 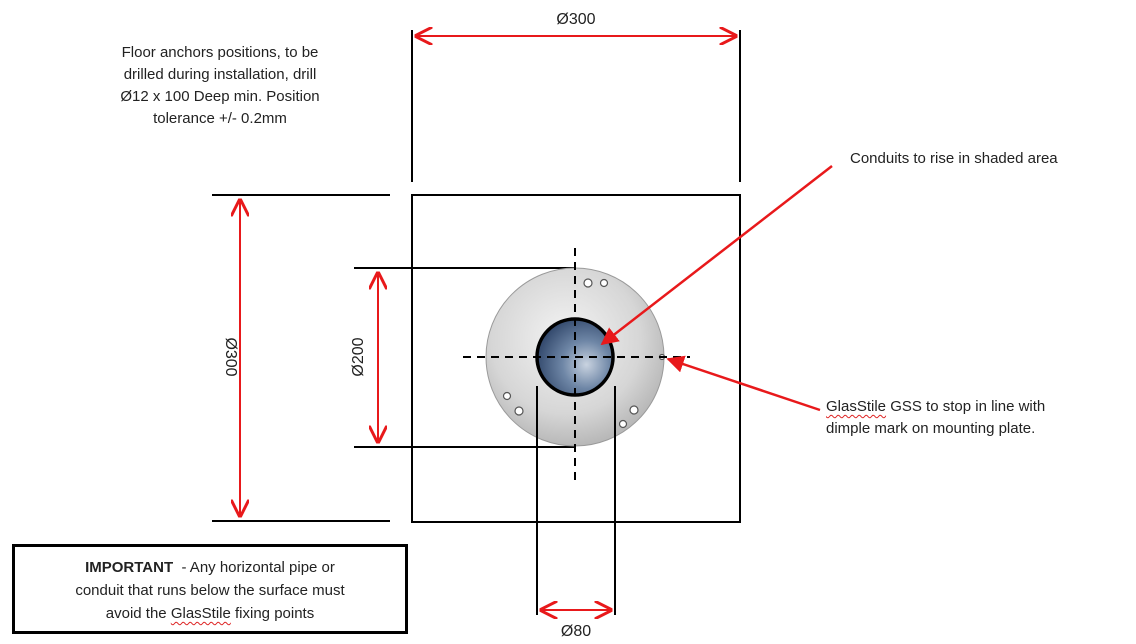 What do you see at coordinates (254, 567) in the screenshot?
I see `important-line1-text: - Any horizontal pipe or` at bounding box center [254, 567].